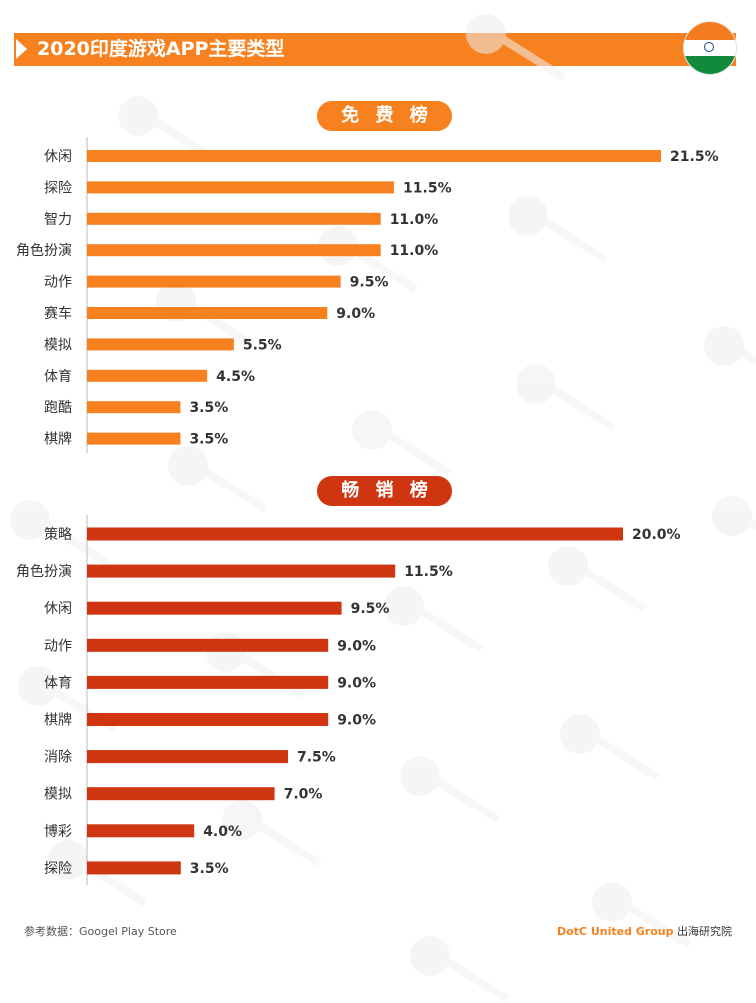  I want to click on flag-green-band, so click(710, 65).